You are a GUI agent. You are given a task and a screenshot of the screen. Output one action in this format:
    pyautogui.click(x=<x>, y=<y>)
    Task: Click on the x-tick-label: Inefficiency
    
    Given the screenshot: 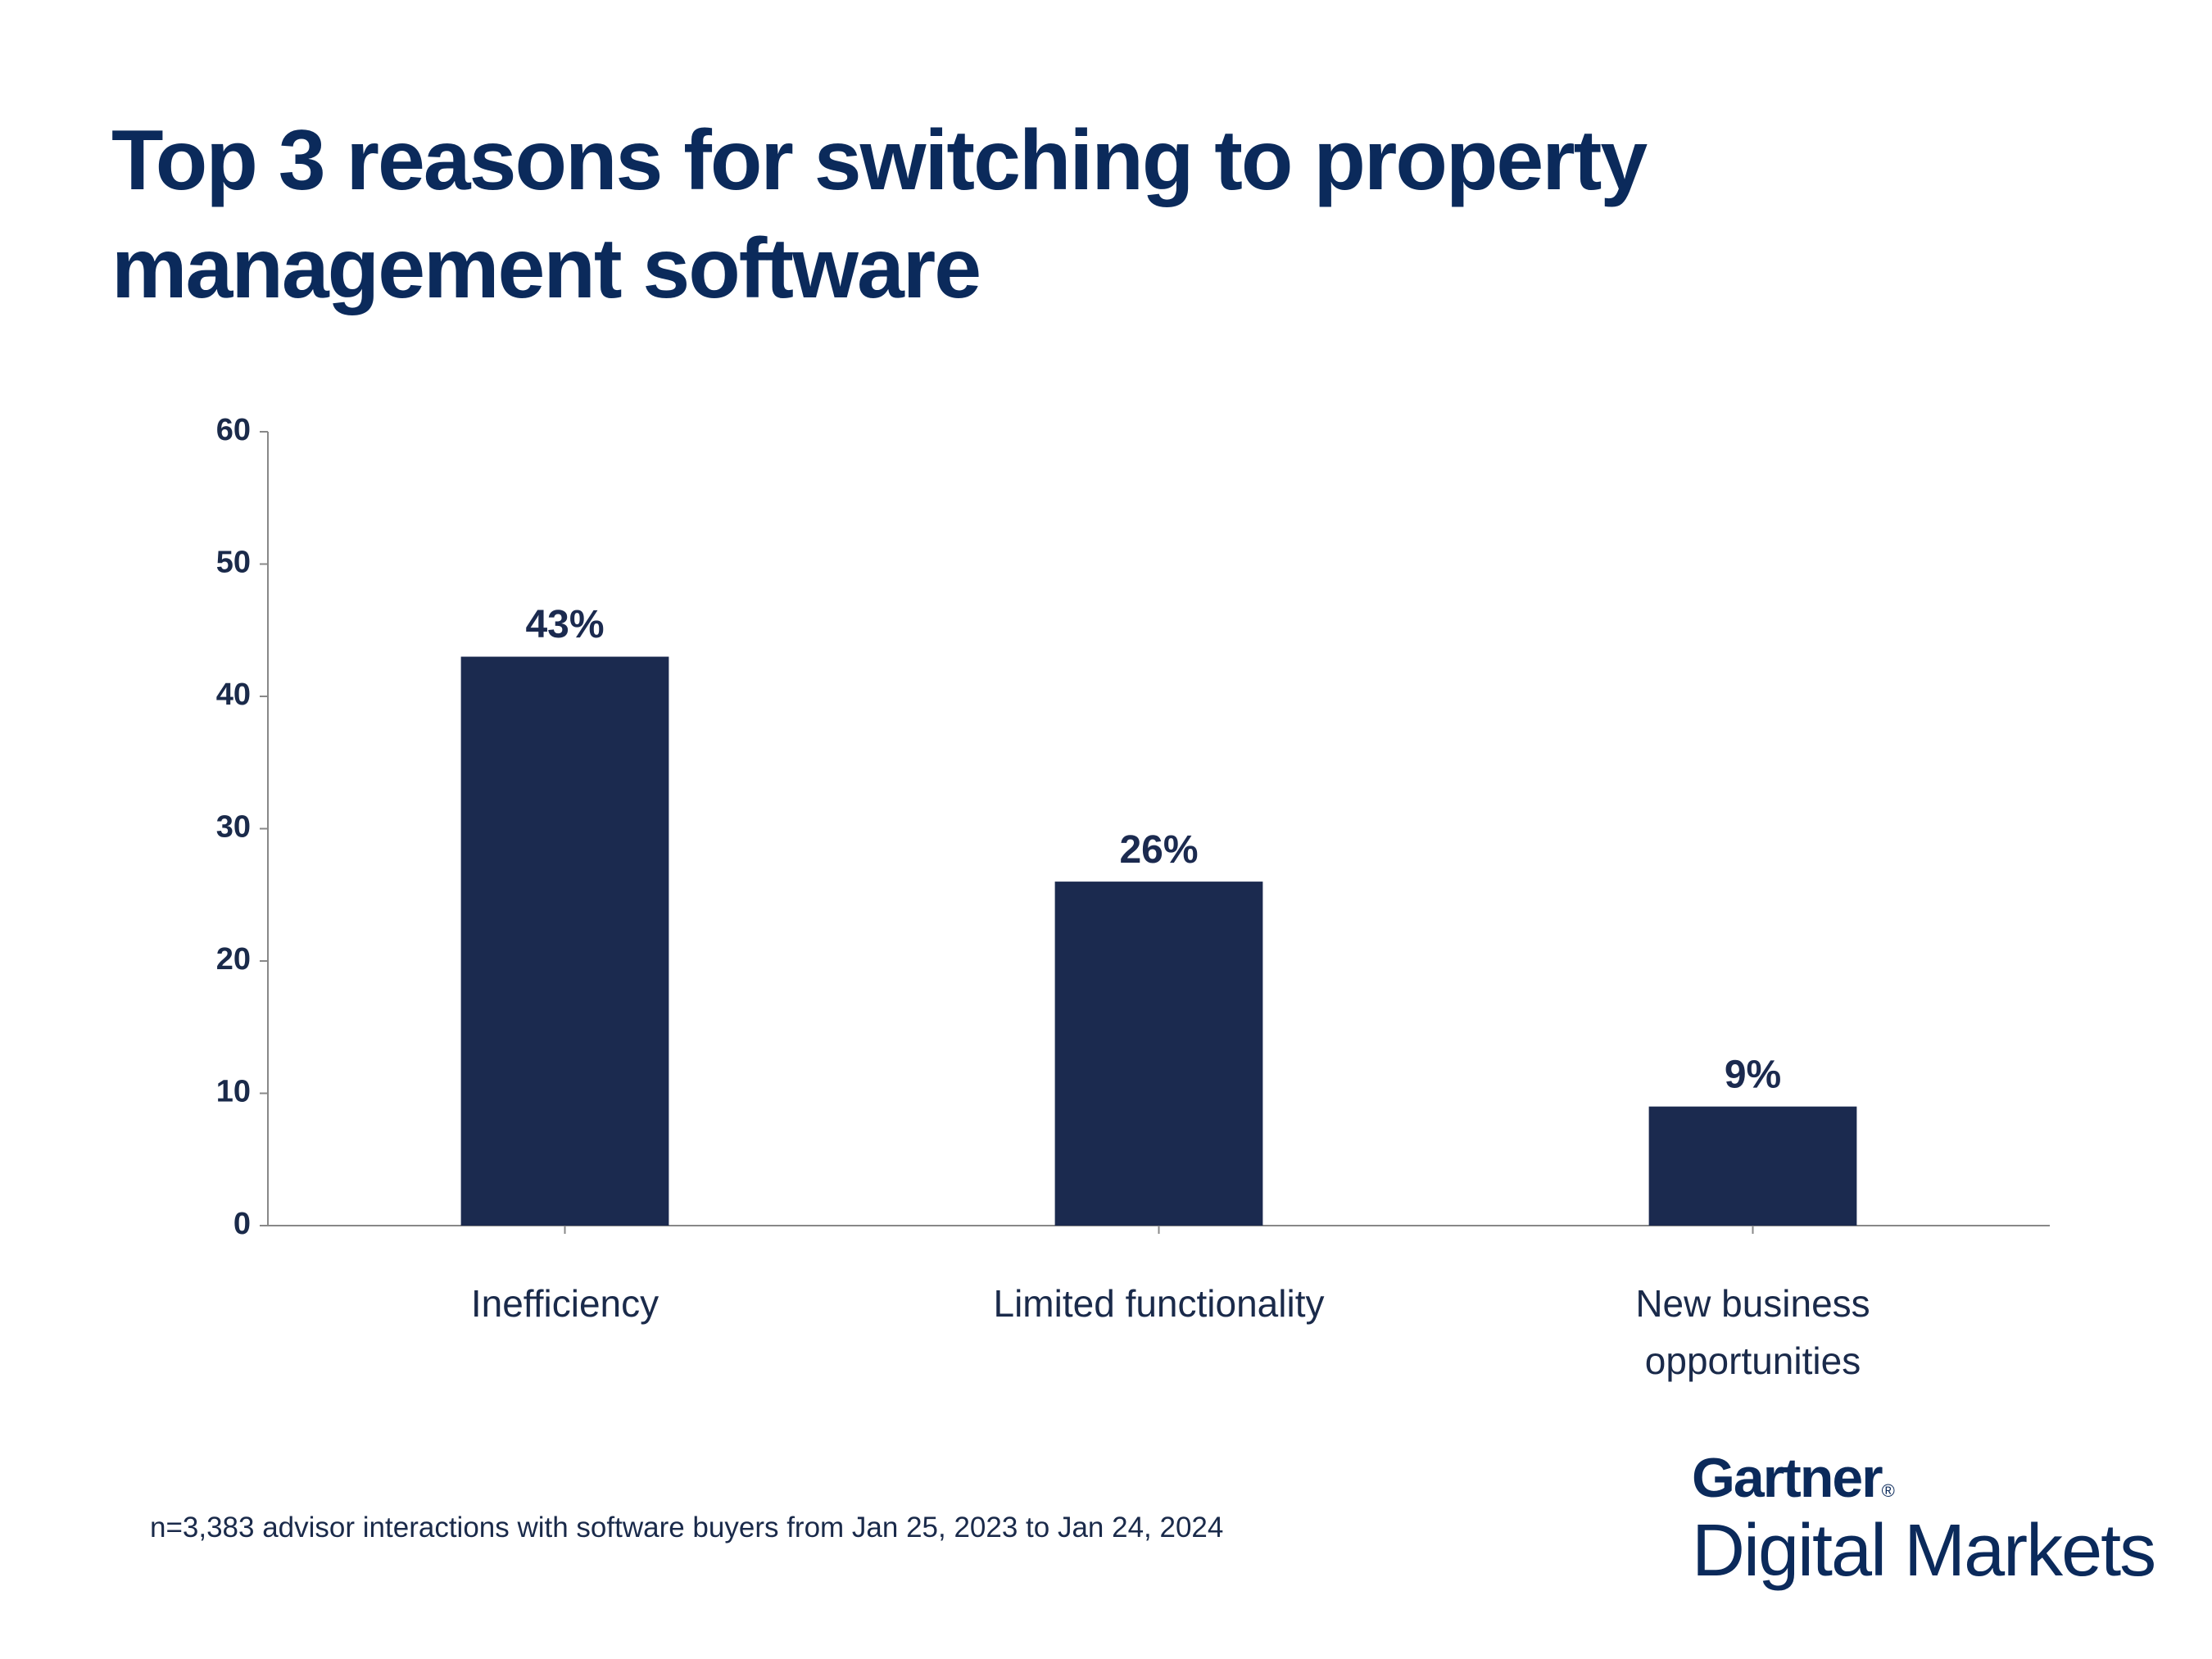 What is the action you would take?
    pyautogui.click(x=565, y=1303)
    